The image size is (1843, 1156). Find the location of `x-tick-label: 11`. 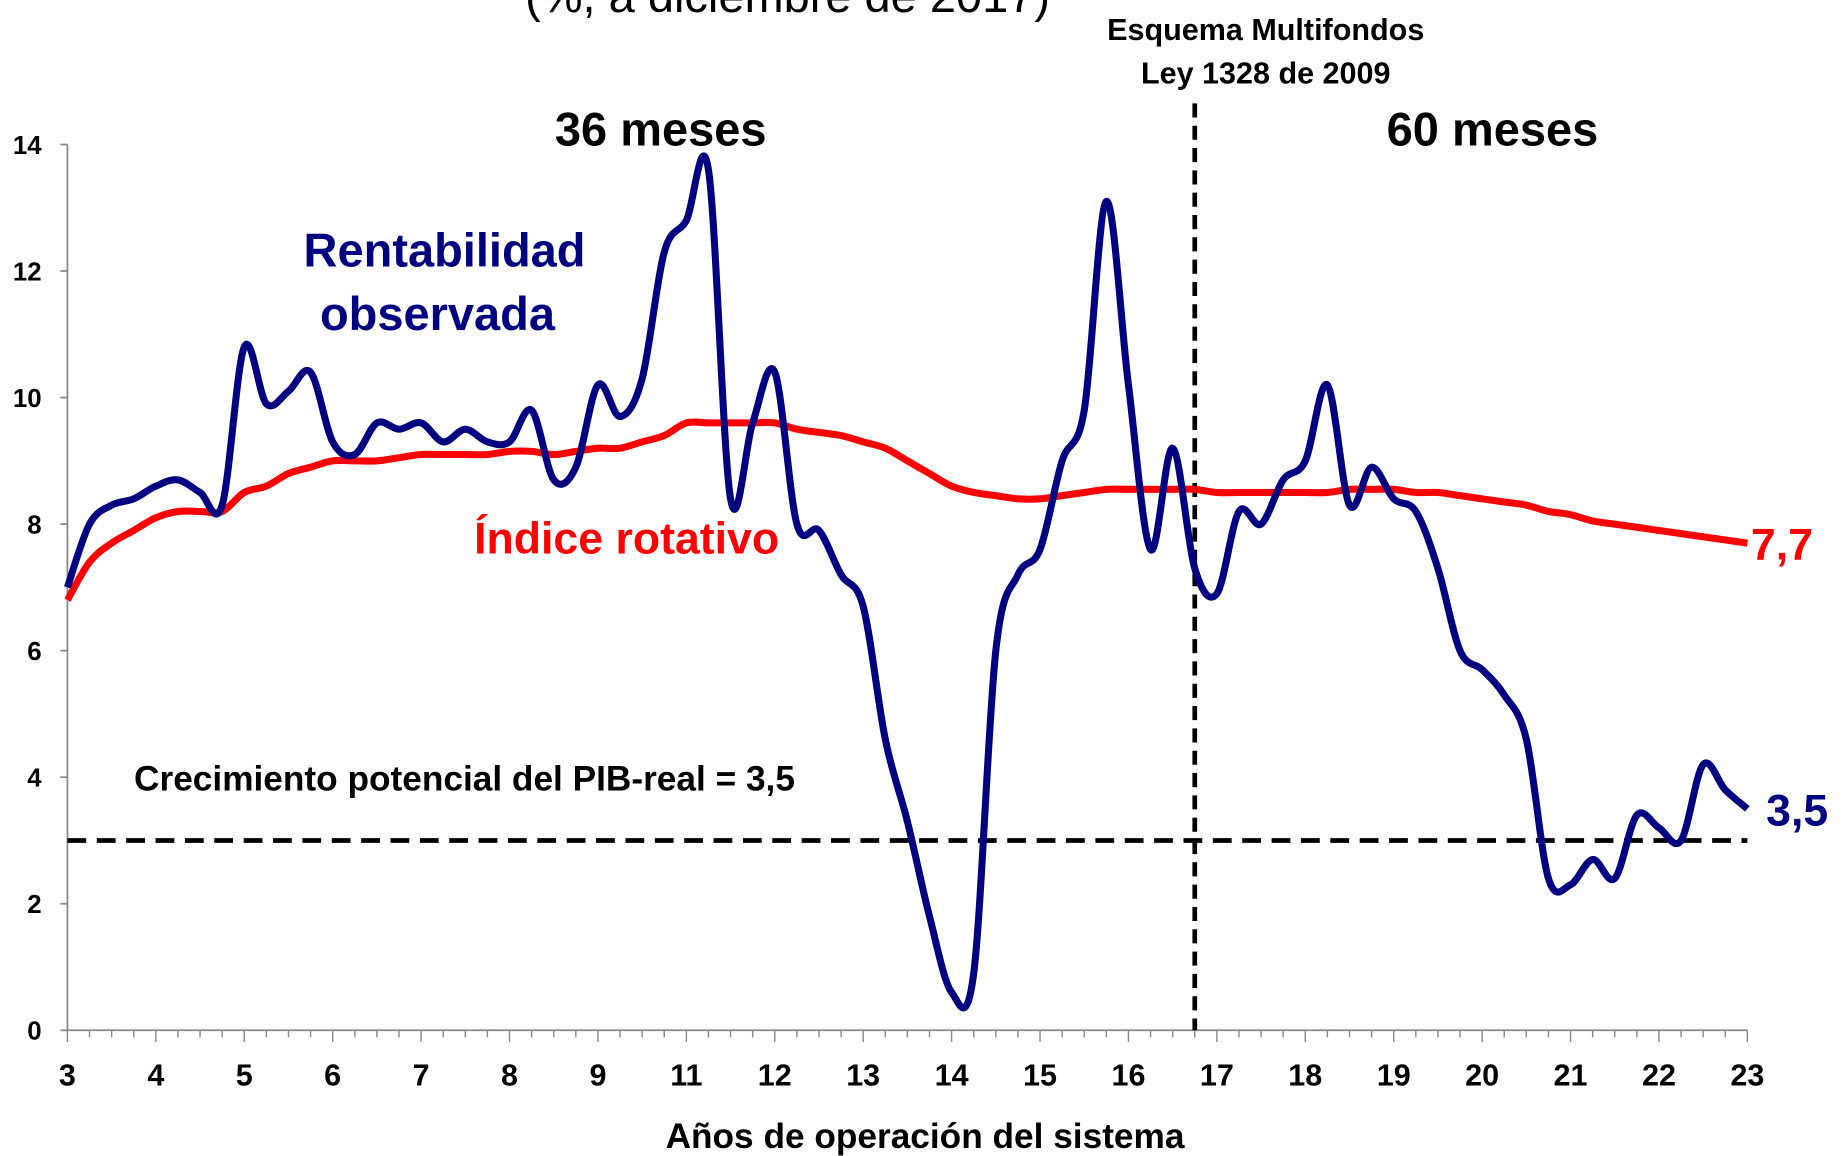

x-tick-label: 11 is located at coordinates (686, 1076).